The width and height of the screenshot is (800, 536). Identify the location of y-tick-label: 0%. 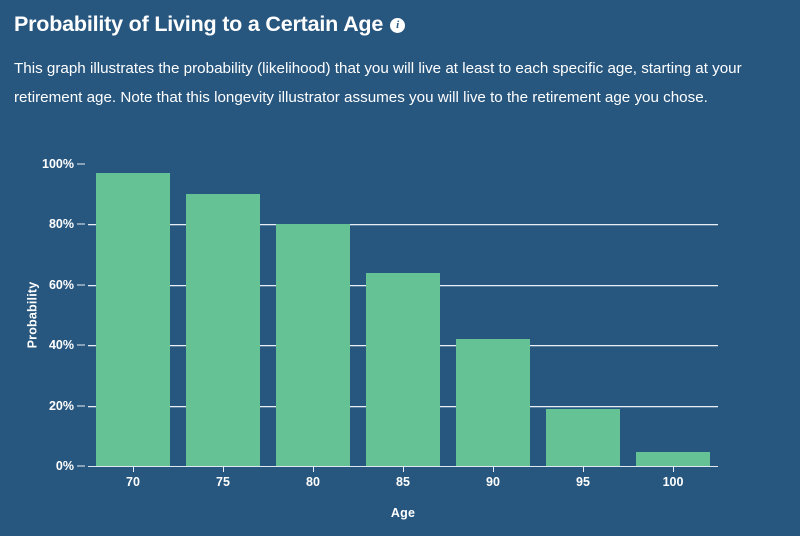
(64, 466).